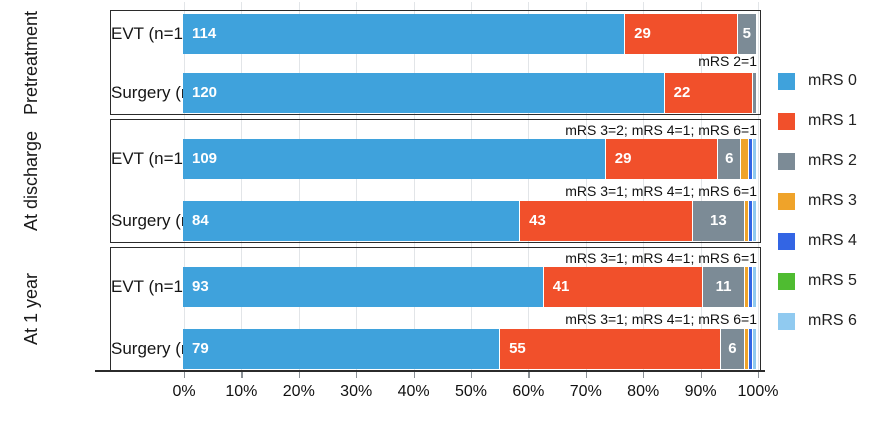  I want to click on x-tick-label: 50%, so click(471, 391).